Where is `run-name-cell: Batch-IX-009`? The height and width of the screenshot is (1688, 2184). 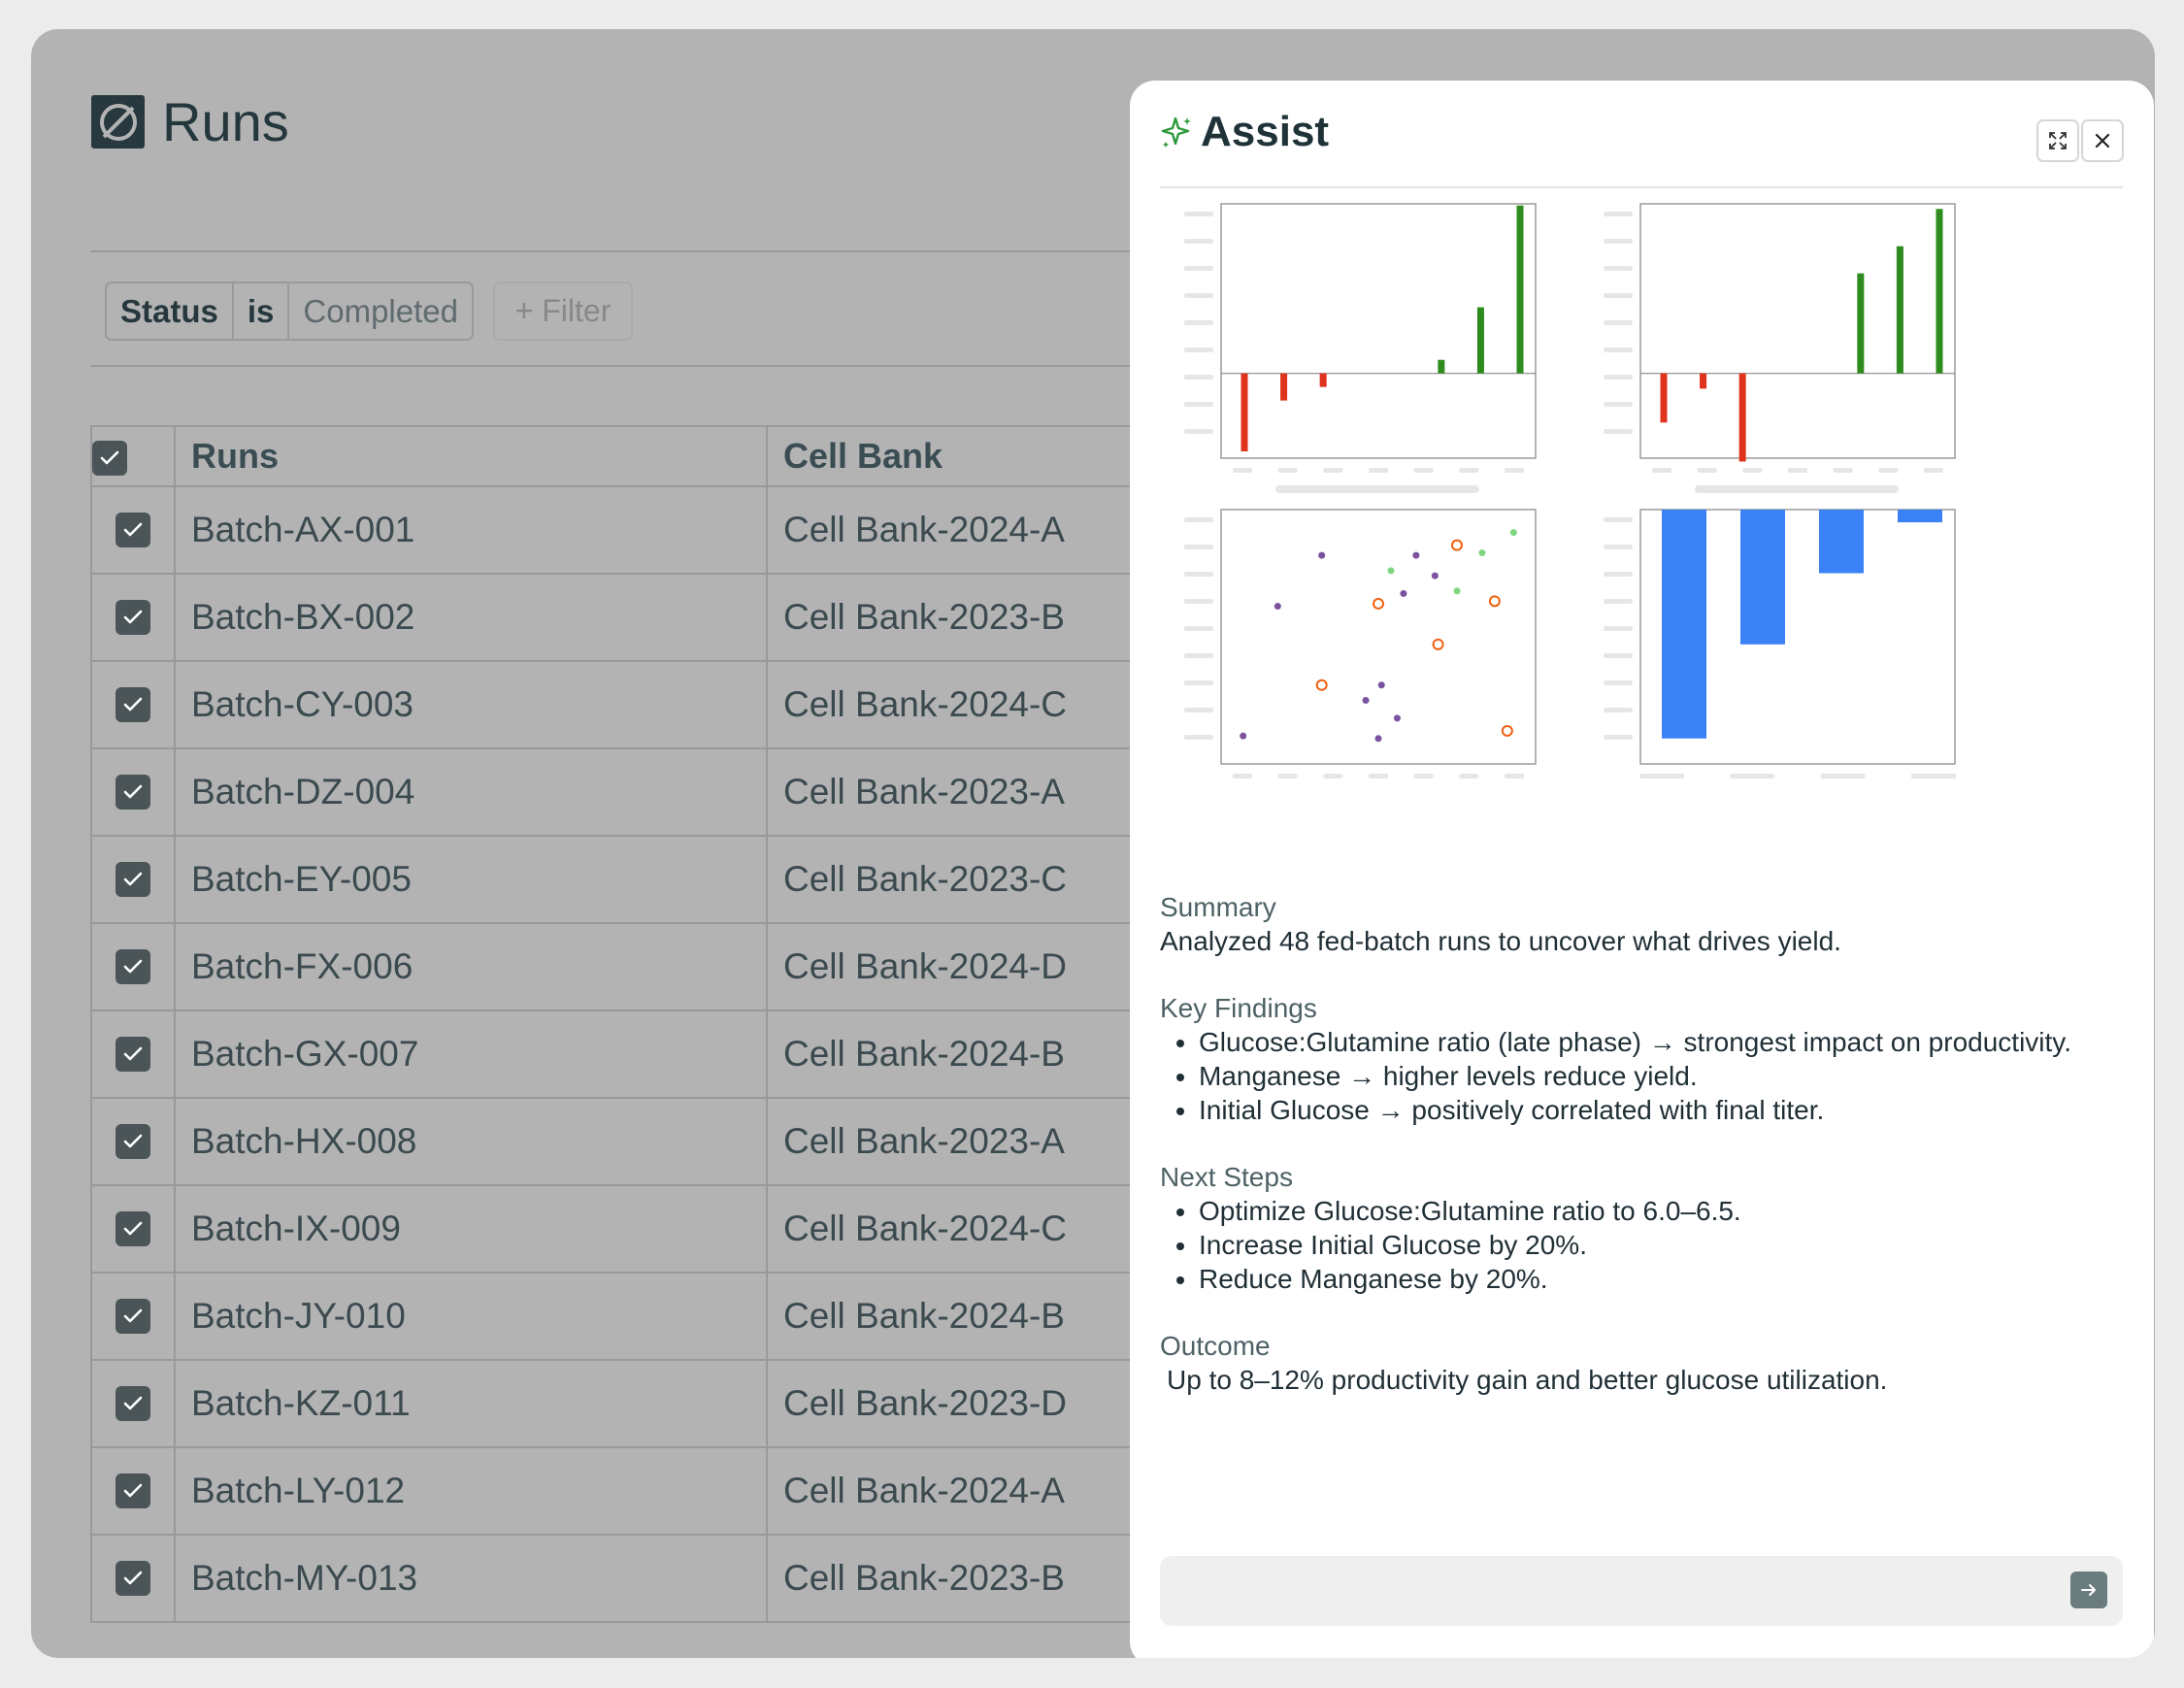 run-name-cell: Batch-IX-009 is located at coordinates (471, 1229).